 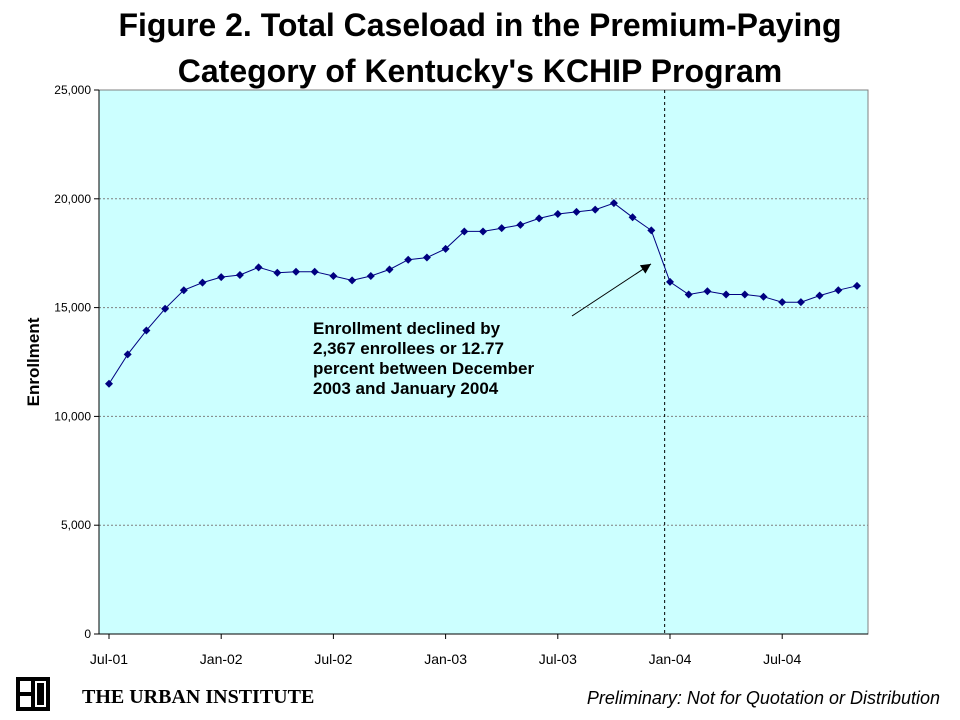 What do you see at coordinates (109, 659) in the screenshot?
I see `x-tick-label: Jul-01` at bounding box center [109, 659].